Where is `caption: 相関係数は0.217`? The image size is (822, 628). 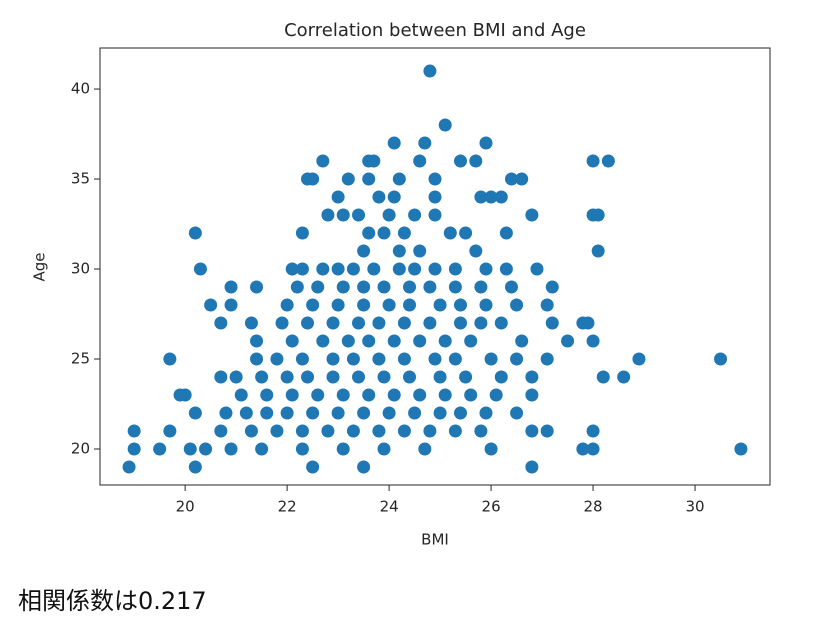 caption: 相関係数は0.217 is located at coordinates (112, 601).